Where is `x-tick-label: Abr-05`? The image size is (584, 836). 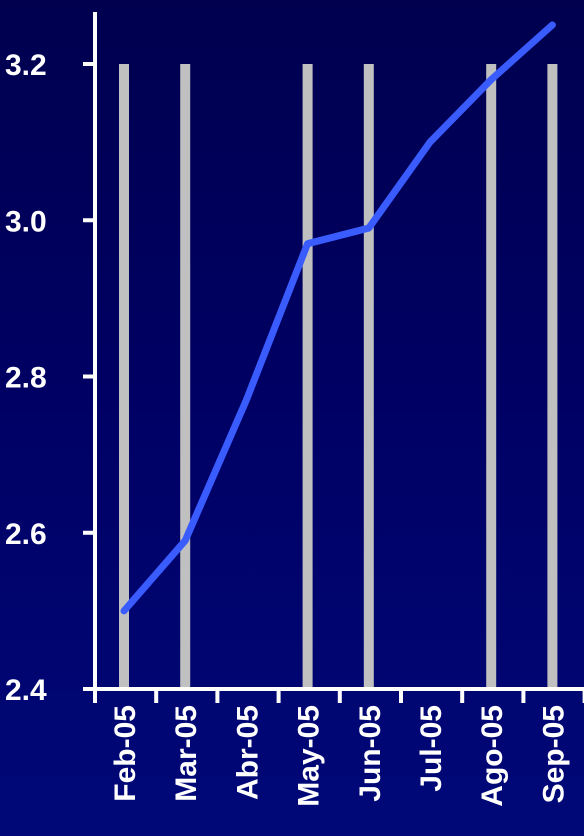
x-tick-label: Abr-05 is located at coordinates (247, 752).